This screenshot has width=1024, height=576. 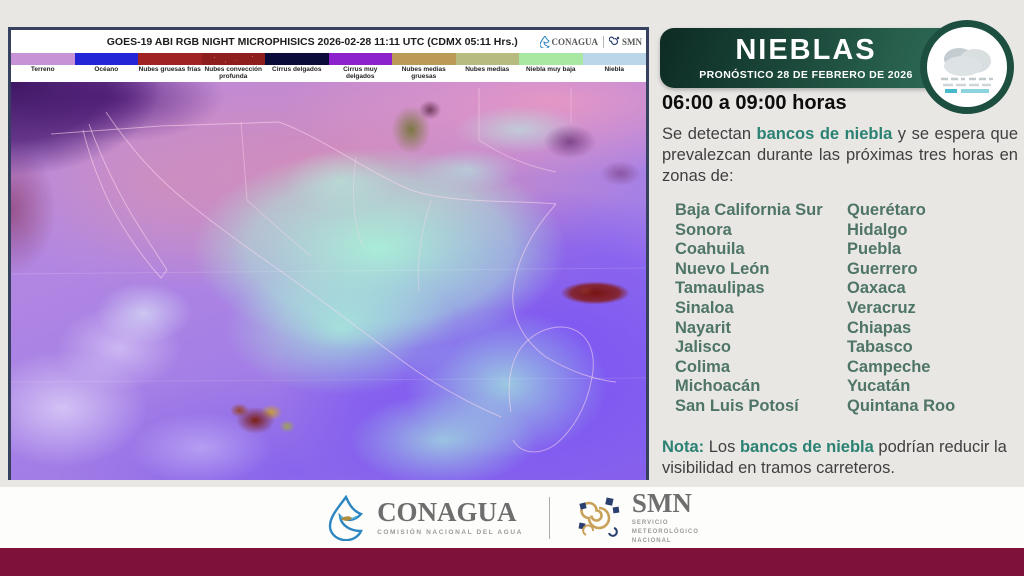 What do you see at coordinates (170, 59) in the screenshot?
I see `legend-swatch-nubes-gruesas-frias` at bounding box center [170, 59].